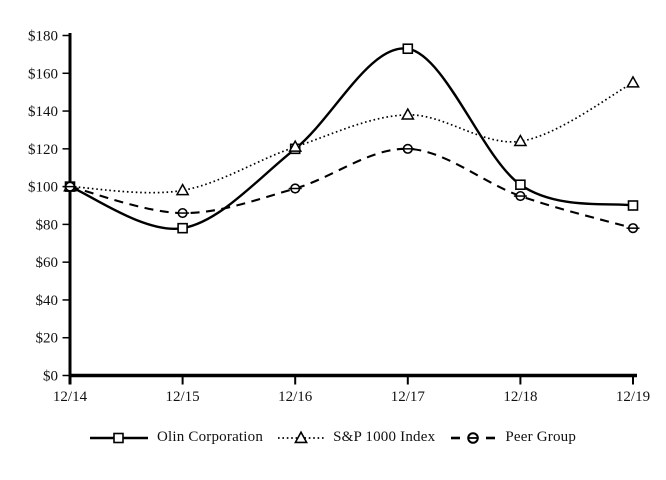  Describe the element at coordinates (301, 436) in the screenshot. I see `dotted-line-triangle-marker-icon` at that location.